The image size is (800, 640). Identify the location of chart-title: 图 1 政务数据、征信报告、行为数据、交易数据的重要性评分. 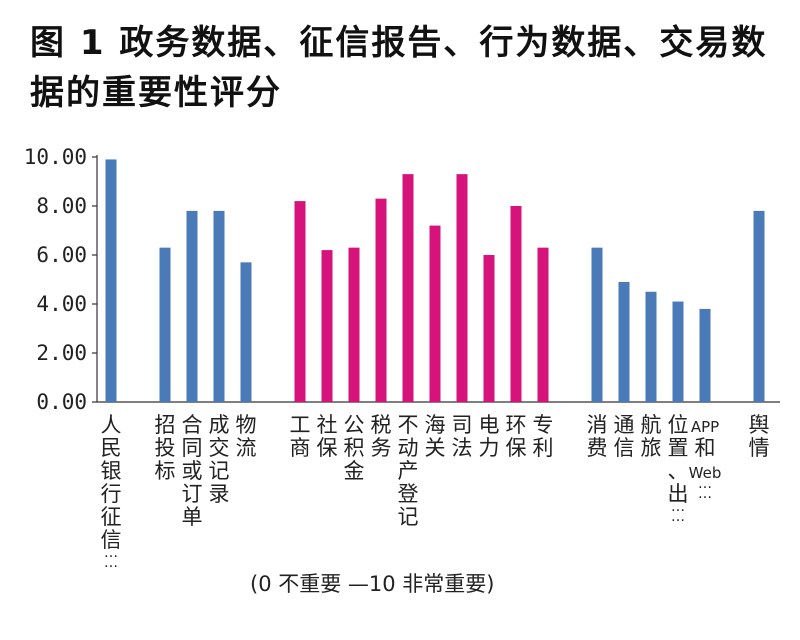
(399, 68).